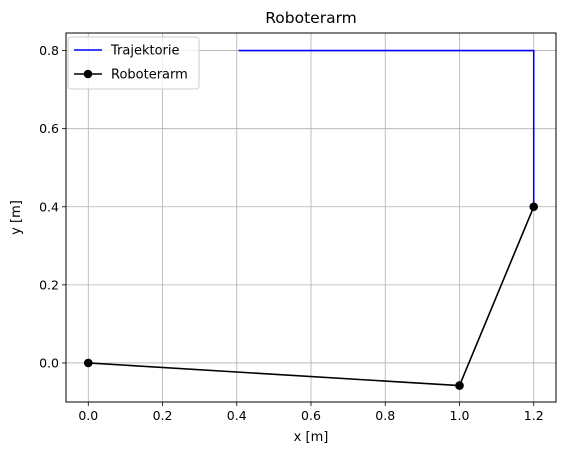 This screenshot has width=567, height=455. What do you see at coordinates (311, 437) in the screenshot?
I see `x-axis-label: x [m]` at bounding box center [311, 437].